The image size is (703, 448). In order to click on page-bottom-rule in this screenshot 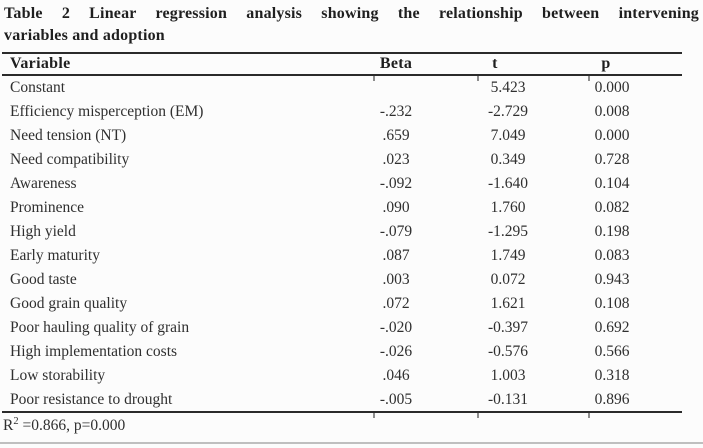, I will do `click(351, 443)`.